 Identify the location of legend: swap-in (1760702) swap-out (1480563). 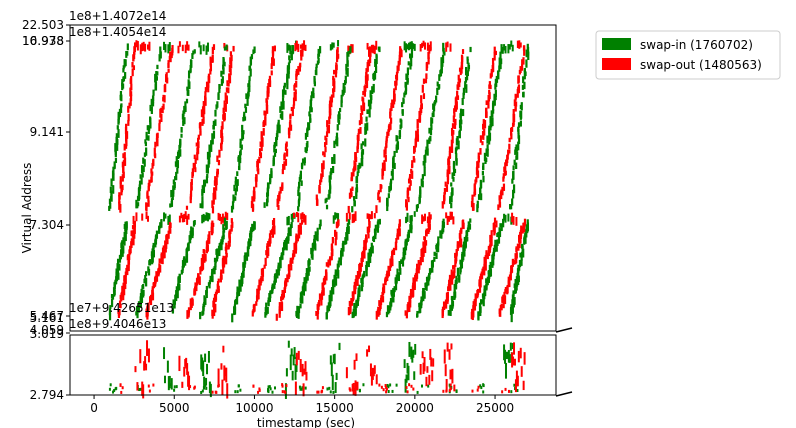
(688, 55).